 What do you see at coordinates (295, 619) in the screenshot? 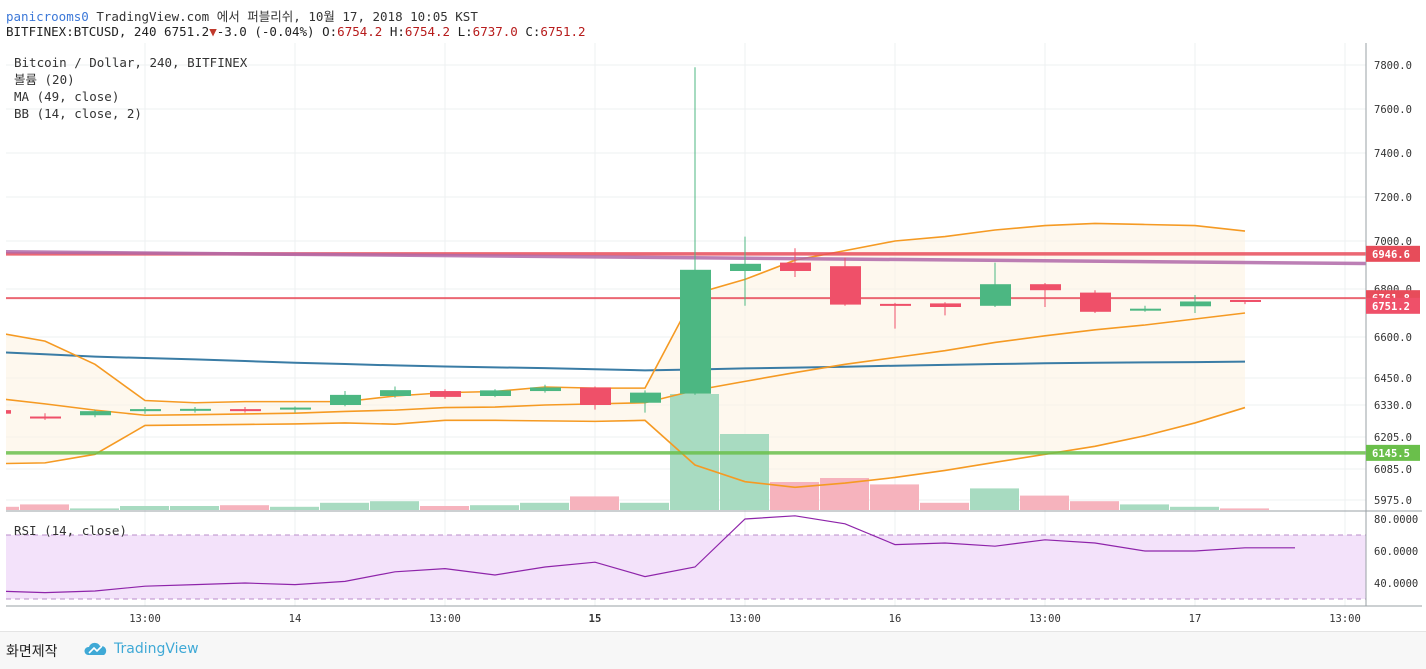
I see `time-tick-label: 14` at bounding box center [295, 619].